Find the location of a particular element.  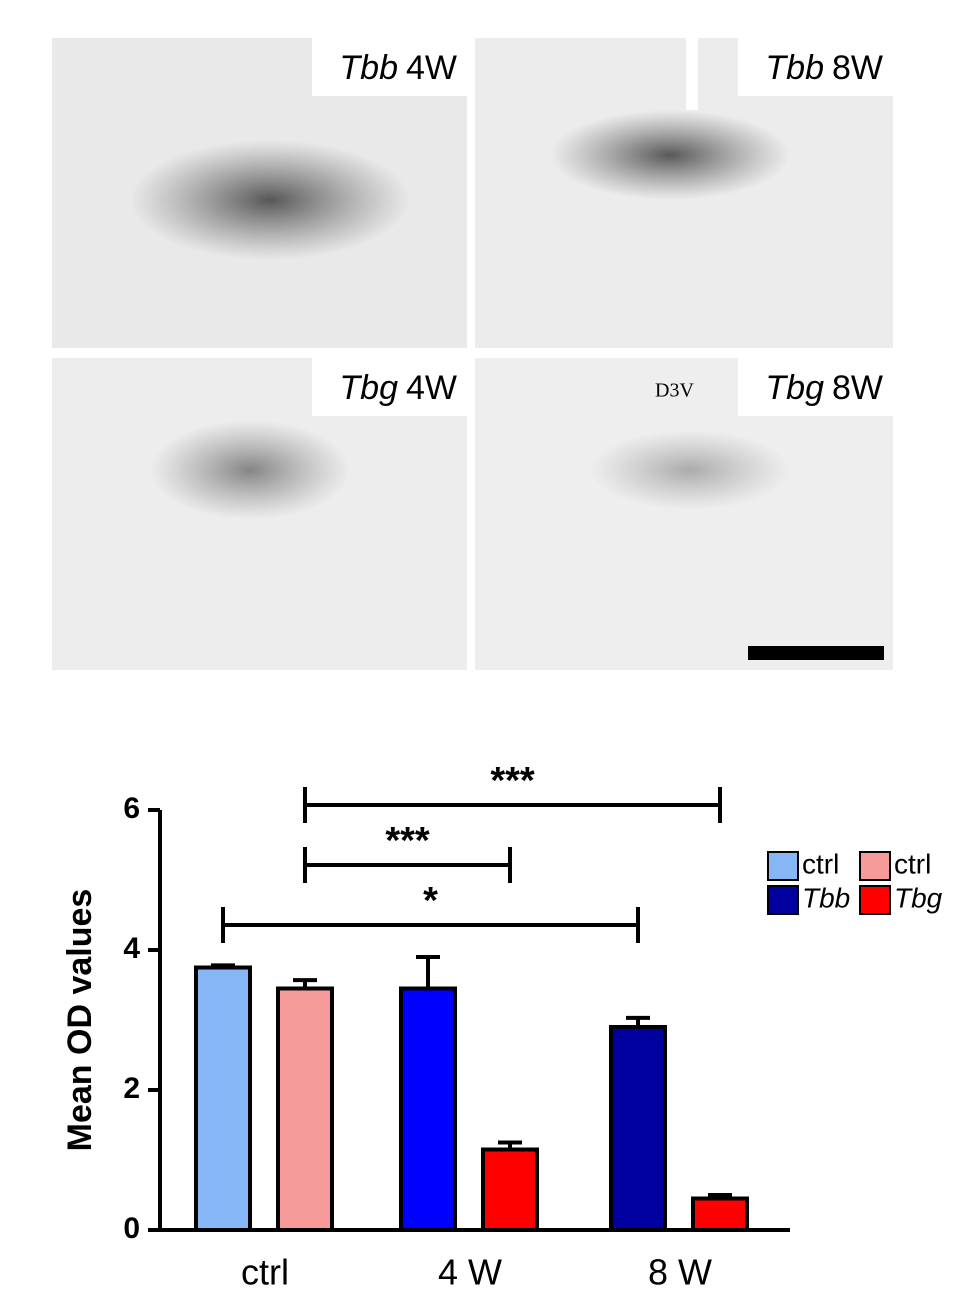

panel-label: Tbb 8W is located at coordinates (824, 68).